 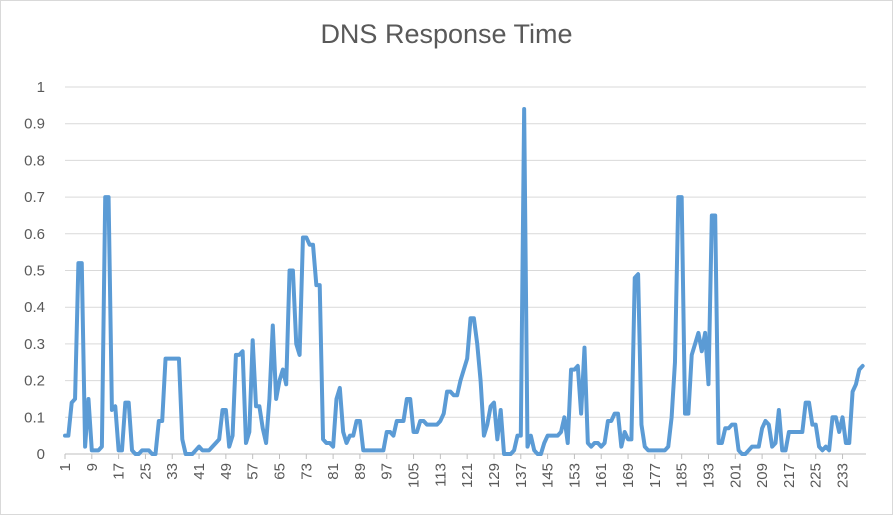 What do you see at coordinates (843, 475) in the screenshot?
I see `x-tick-label: 233` at bounding box center [843, 475].